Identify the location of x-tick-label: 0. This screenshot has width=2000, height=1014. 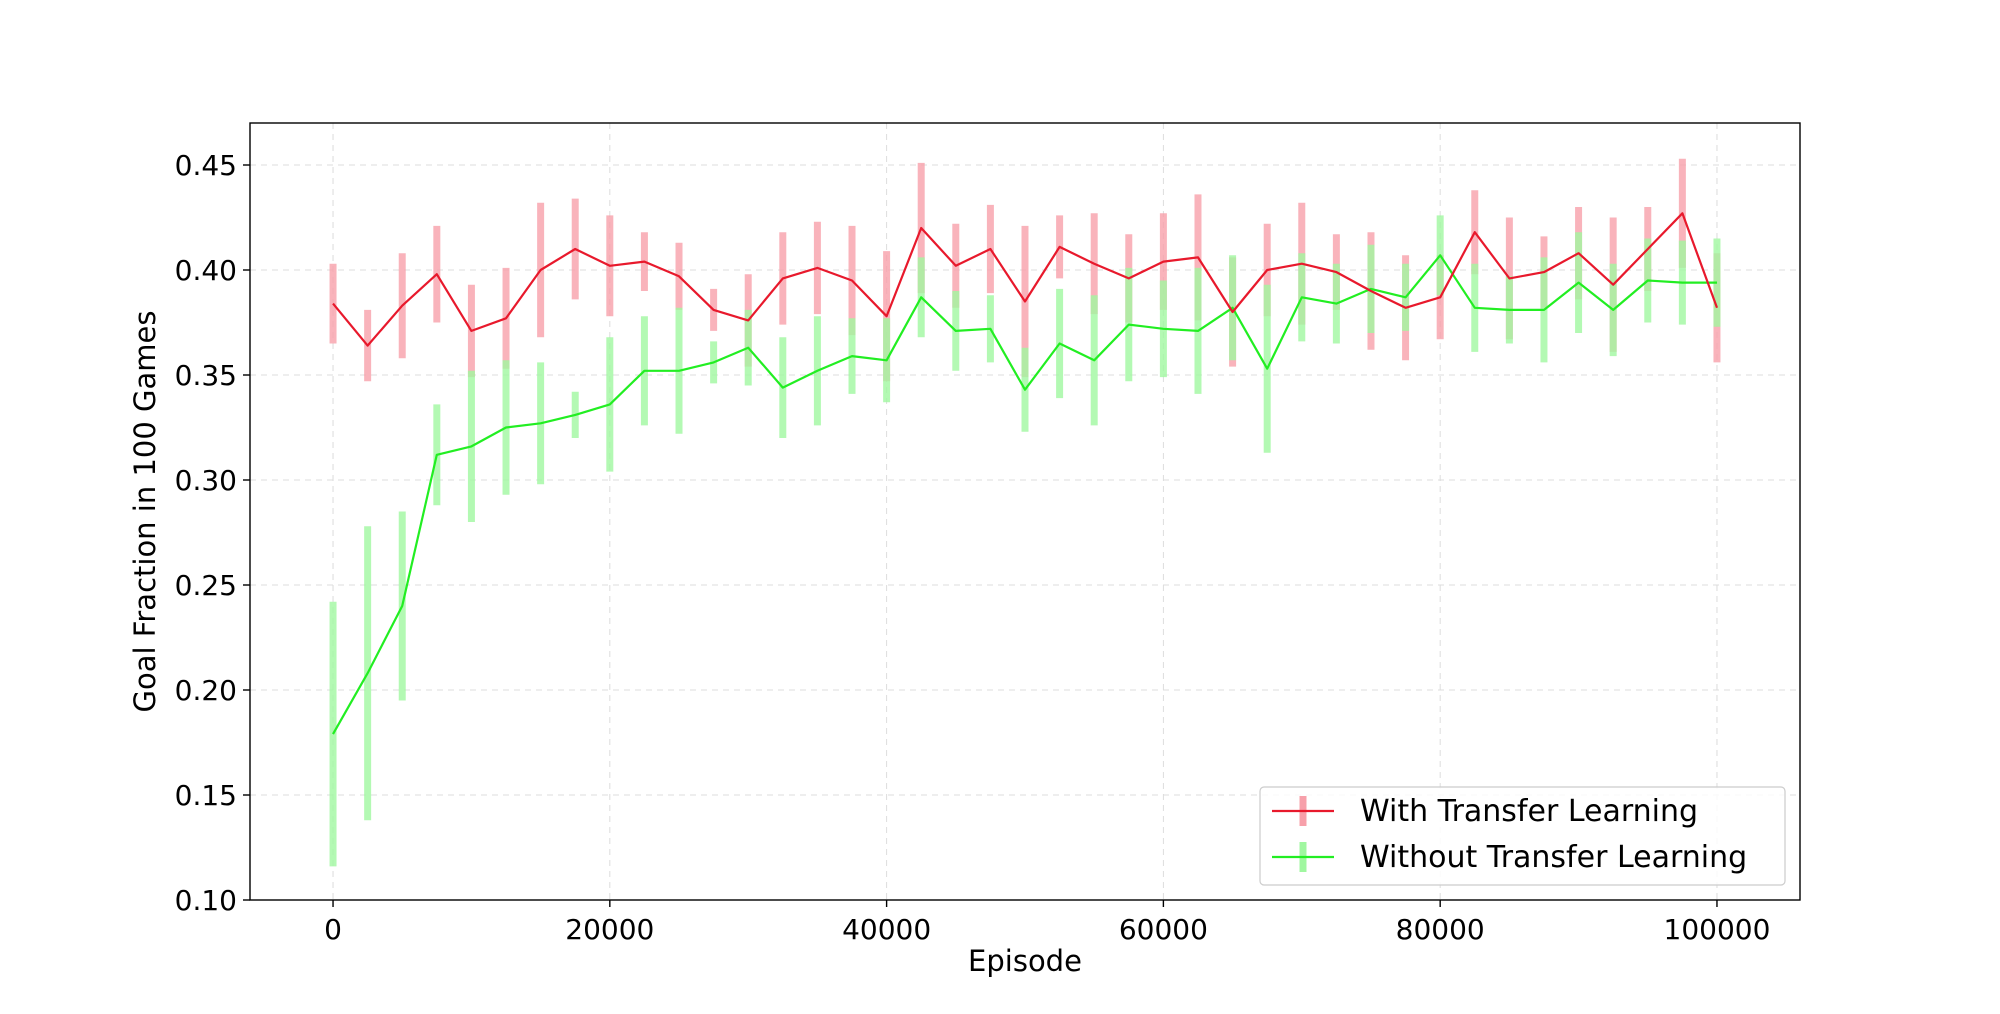
(333, 929).